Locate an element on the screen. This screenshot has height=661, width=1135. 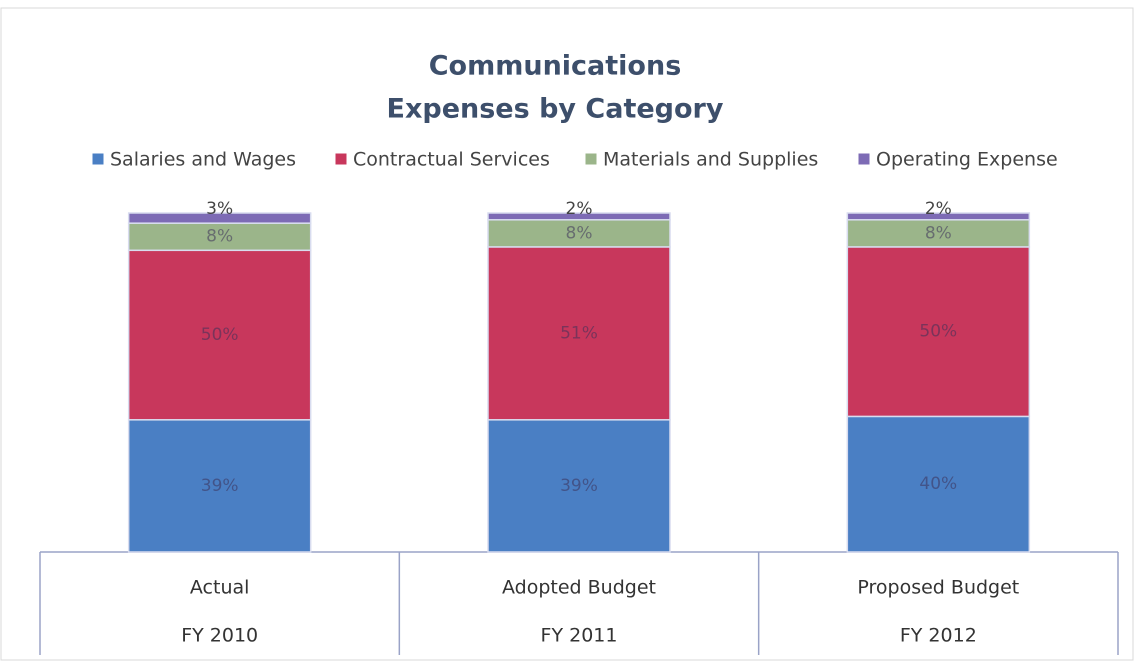
chart-title: Communications is located at coordinates (555, 66).